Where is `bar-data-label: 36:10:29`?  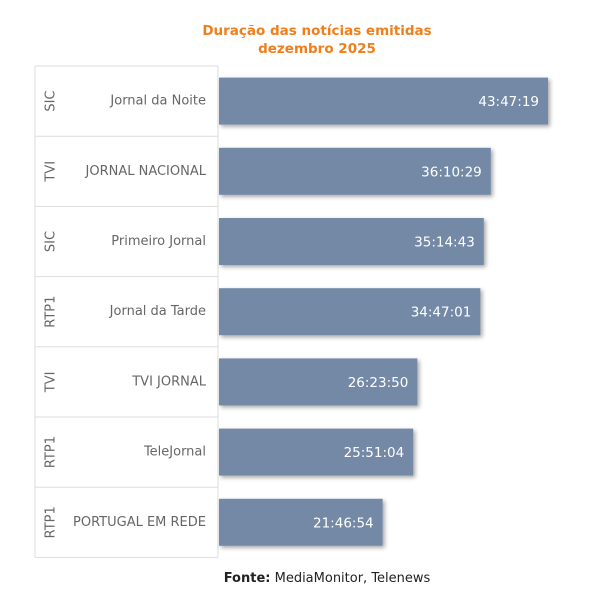 bar-data-label: 36:10:29 is located at coordinates (451, 172).